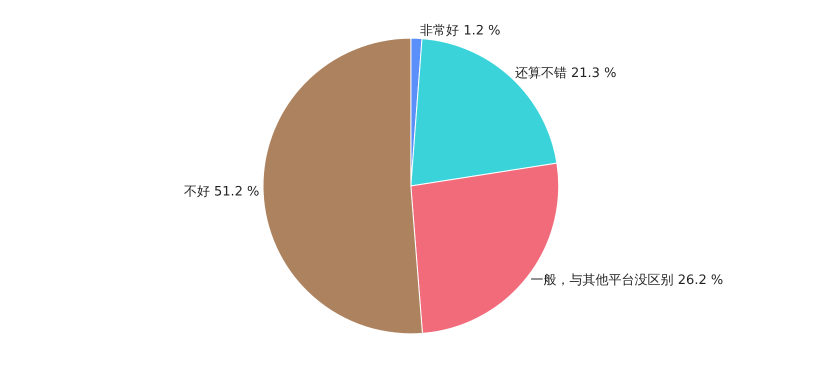  I want to click on slice-label: 非常好 1.2 %, so click(460, 30).